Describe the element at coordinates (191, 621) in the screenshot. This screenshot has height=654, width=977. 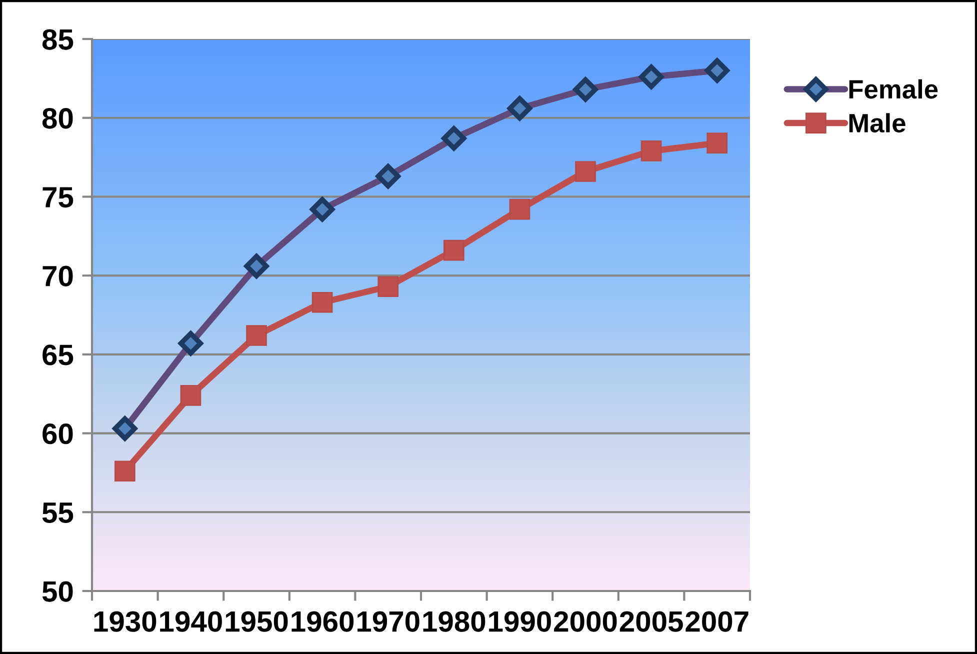
I see `x-tick-label: 1940` at that location.